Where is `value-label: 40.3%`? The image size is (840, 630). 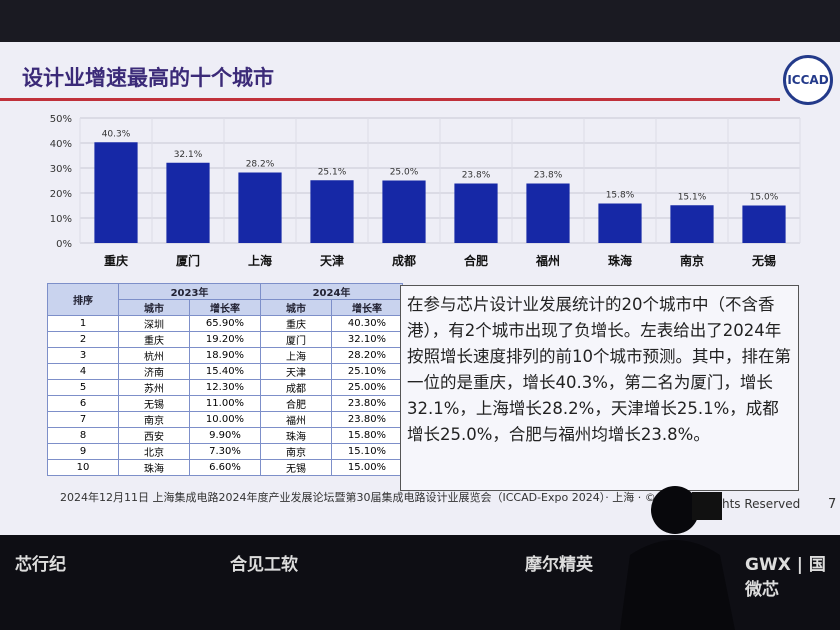 value-label: 40.3% is located at coordinates (116, 134).